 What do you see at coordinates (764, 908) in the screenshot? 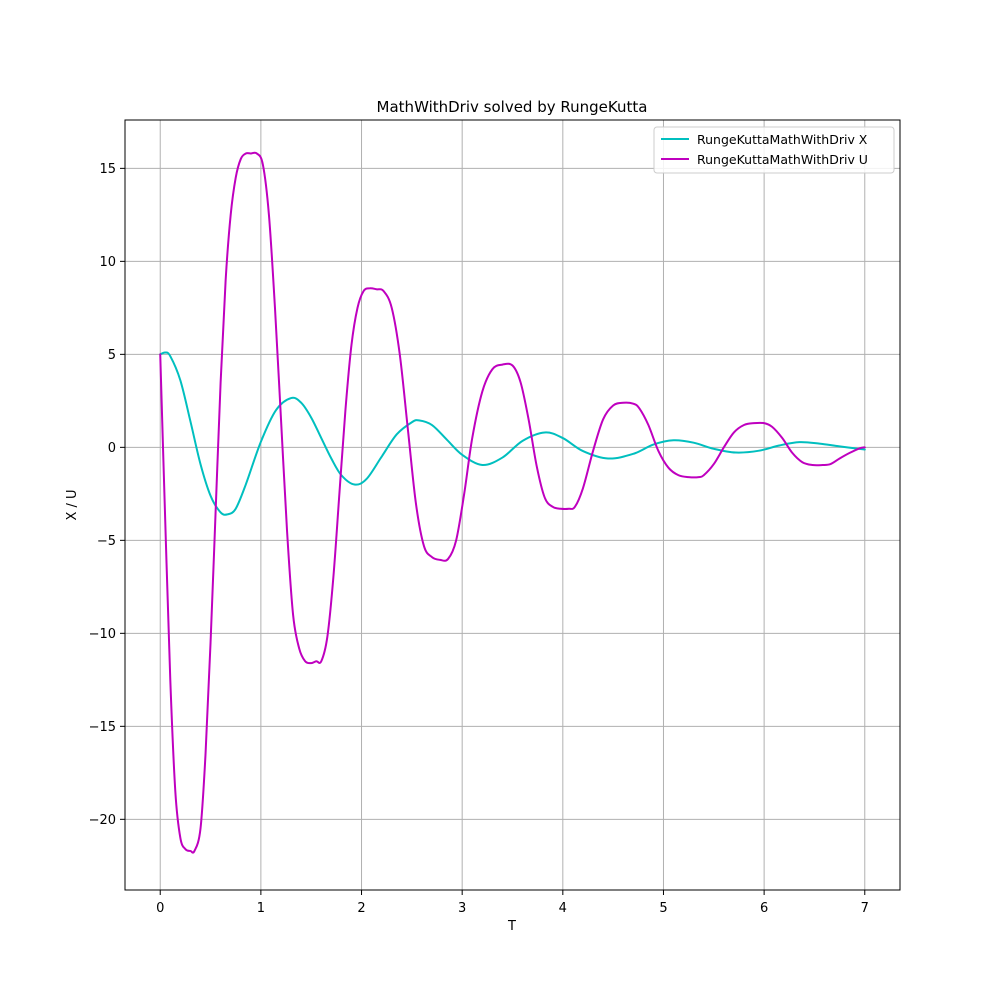
I see `x-tick-label: 6` at bounding box center [764, 908].